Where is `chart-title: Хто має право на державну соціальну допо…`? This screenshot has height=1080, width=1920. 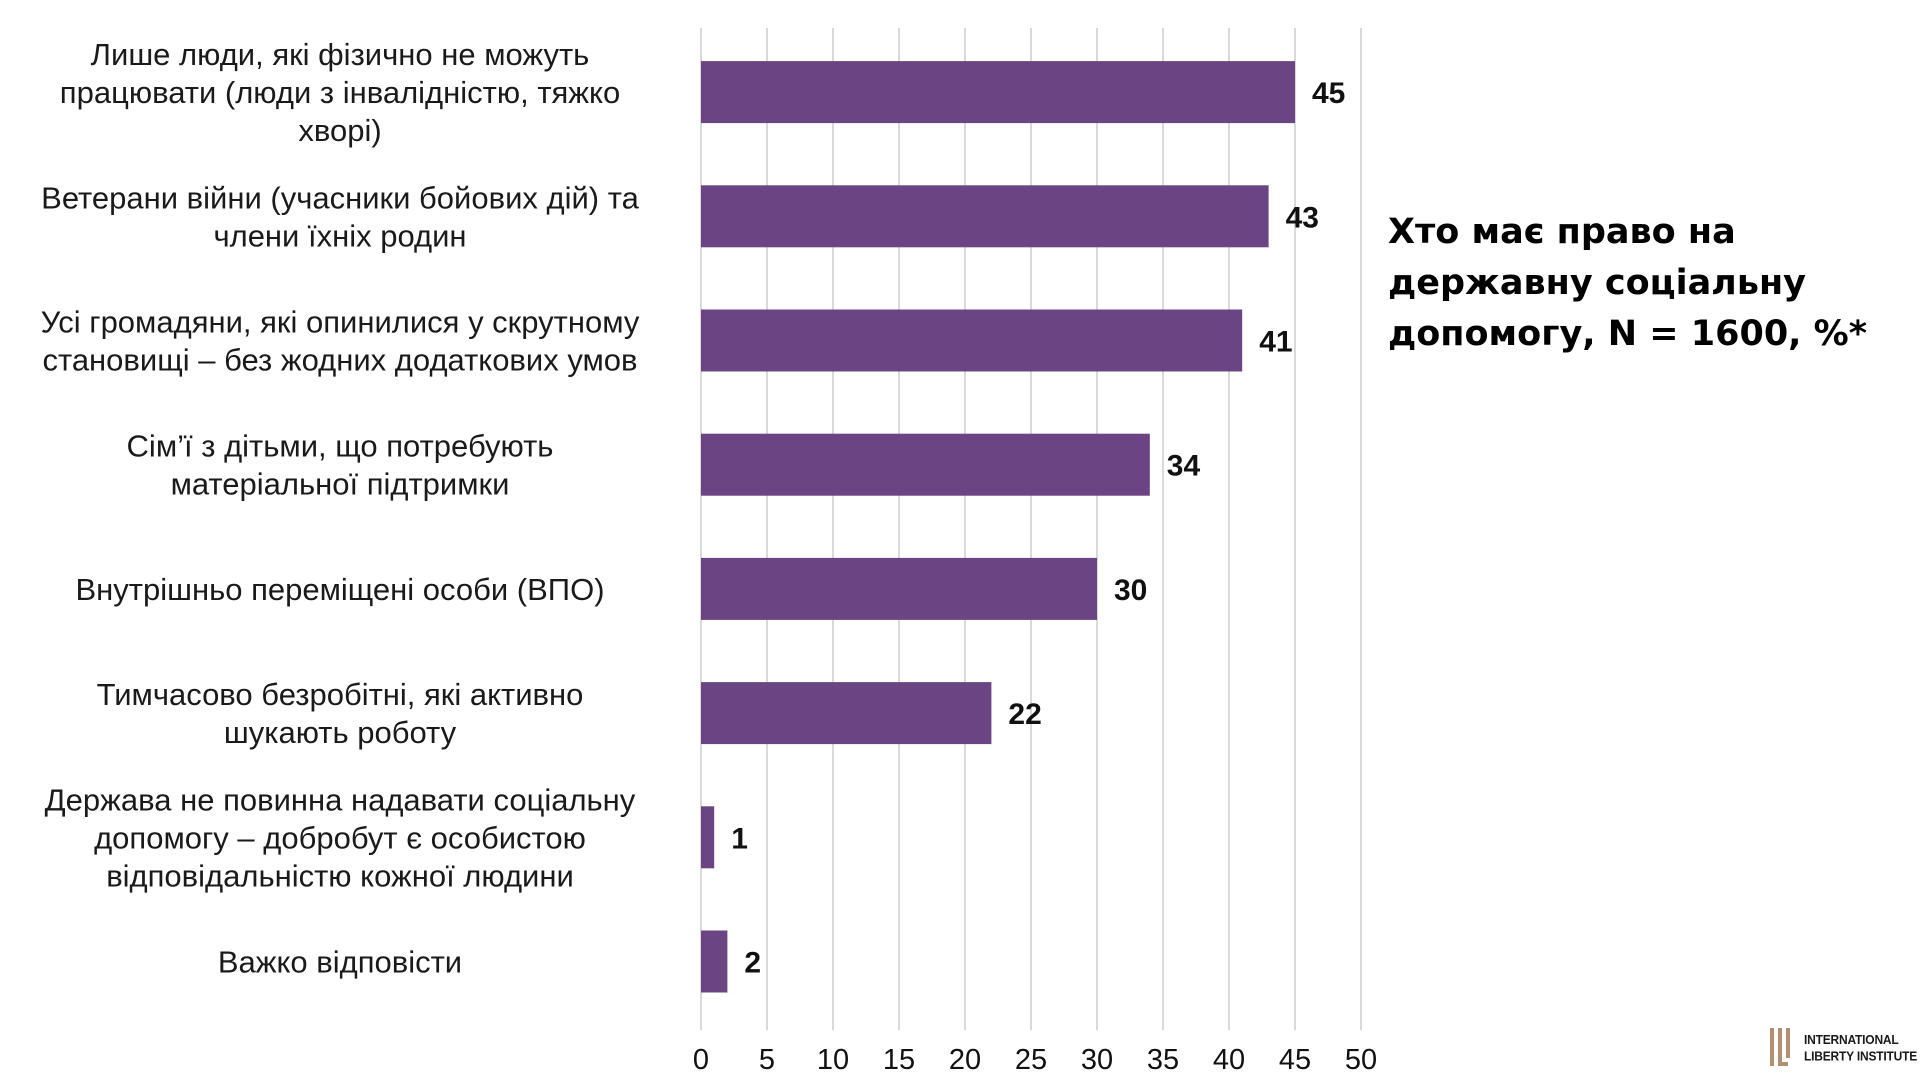 chart-title: Хто має право на державну соціальну допо… is located at coordinates (1638, 283).